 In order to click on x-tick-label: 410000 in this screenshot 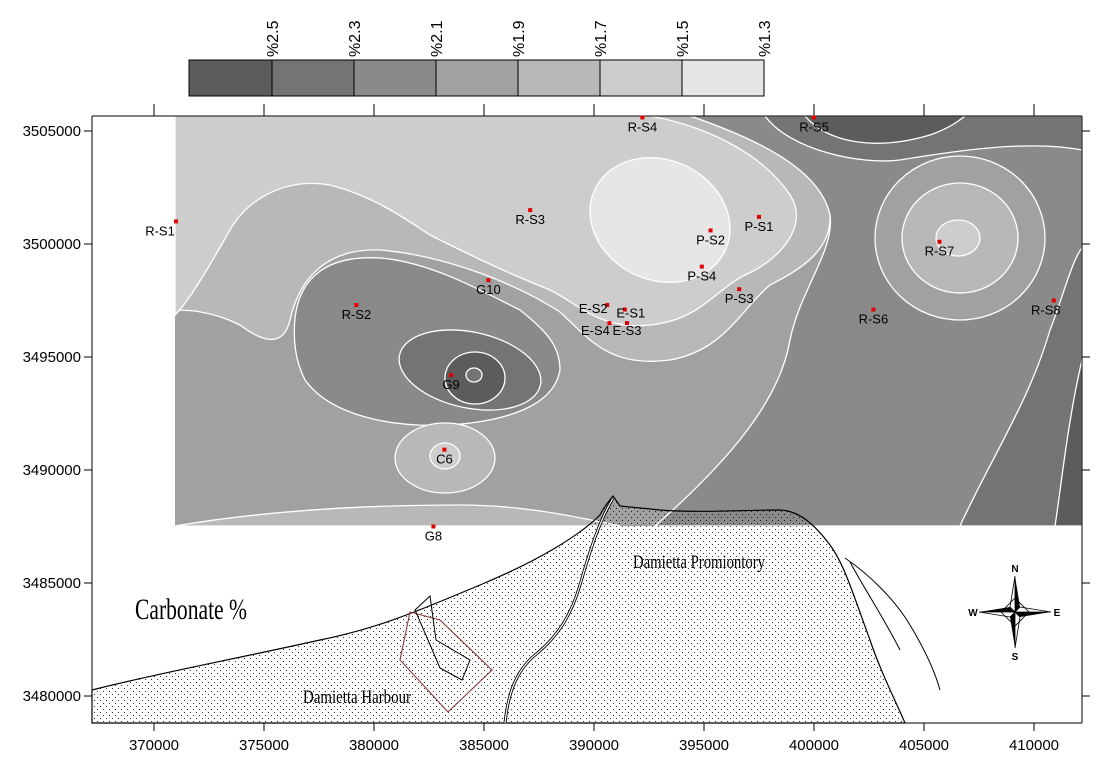, I will do `click(1034, 745)`.